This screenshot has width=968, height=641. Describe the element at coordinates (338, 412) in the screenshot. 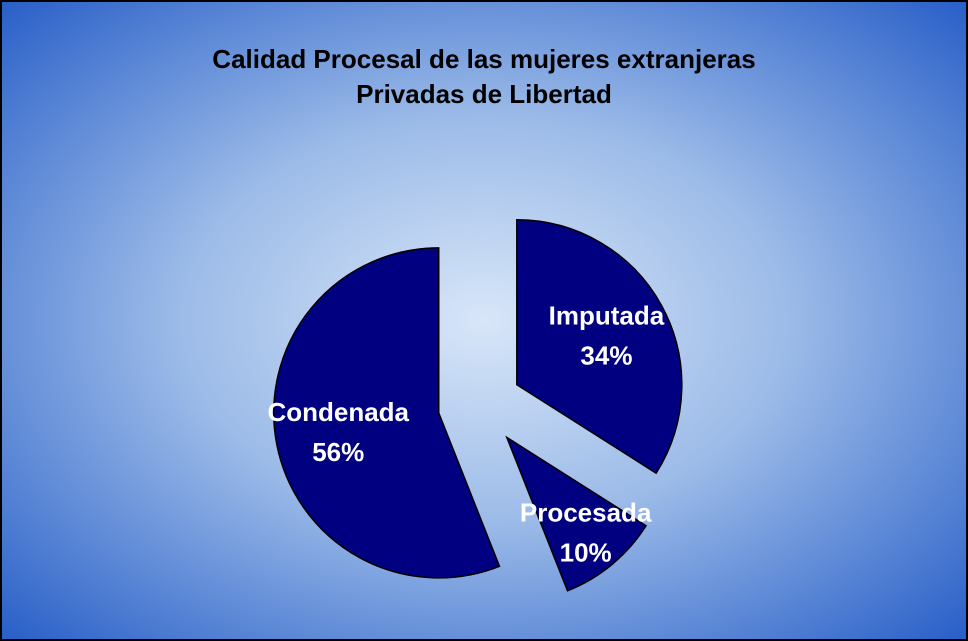

I see `slice-label: Condenada` at that location.